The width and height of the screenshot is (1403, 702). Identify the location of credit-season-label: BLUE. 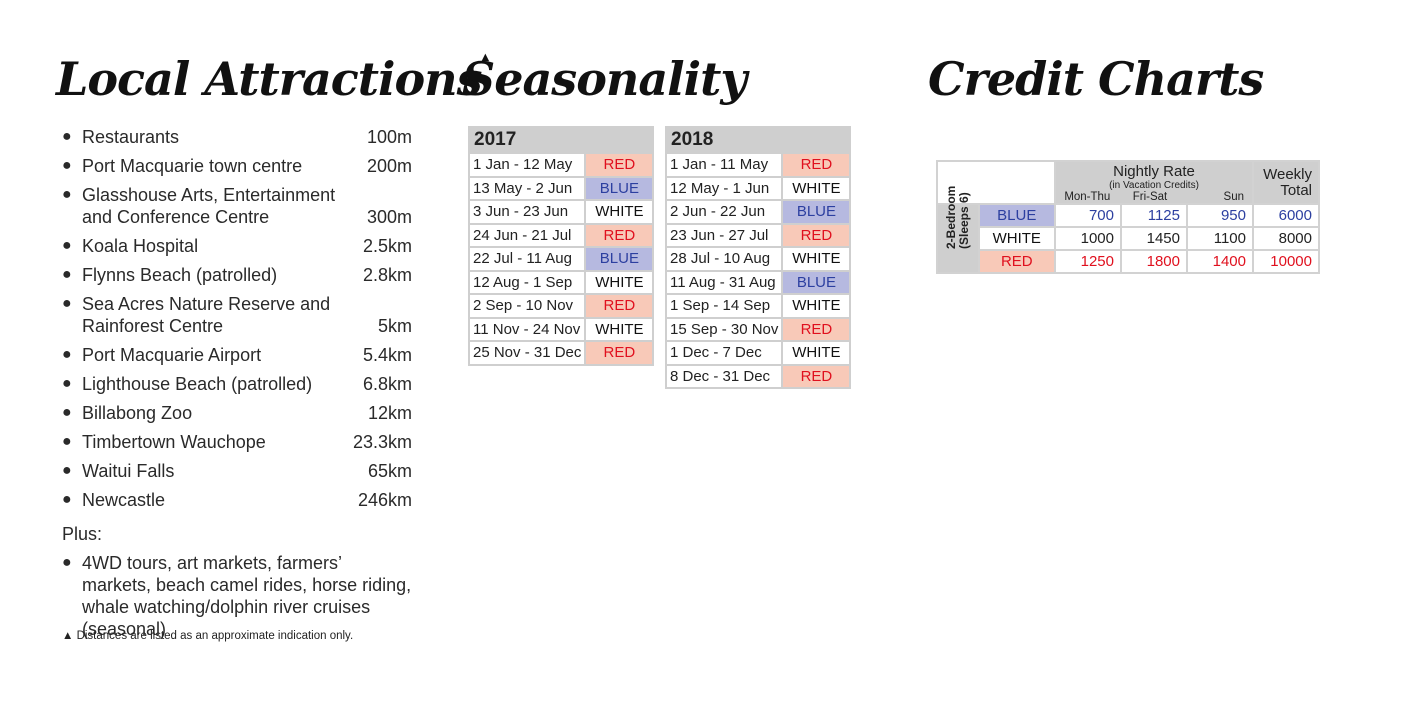
(1016, 215).